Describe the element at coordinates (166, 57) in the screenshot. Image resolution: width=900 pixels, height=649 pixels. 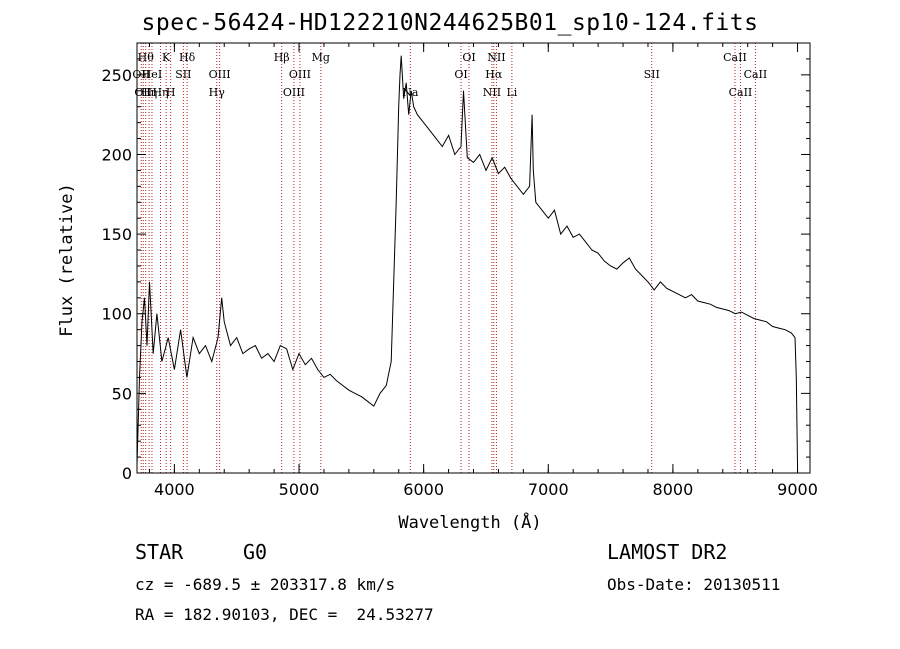
I see `line-label-k: K` at that location.